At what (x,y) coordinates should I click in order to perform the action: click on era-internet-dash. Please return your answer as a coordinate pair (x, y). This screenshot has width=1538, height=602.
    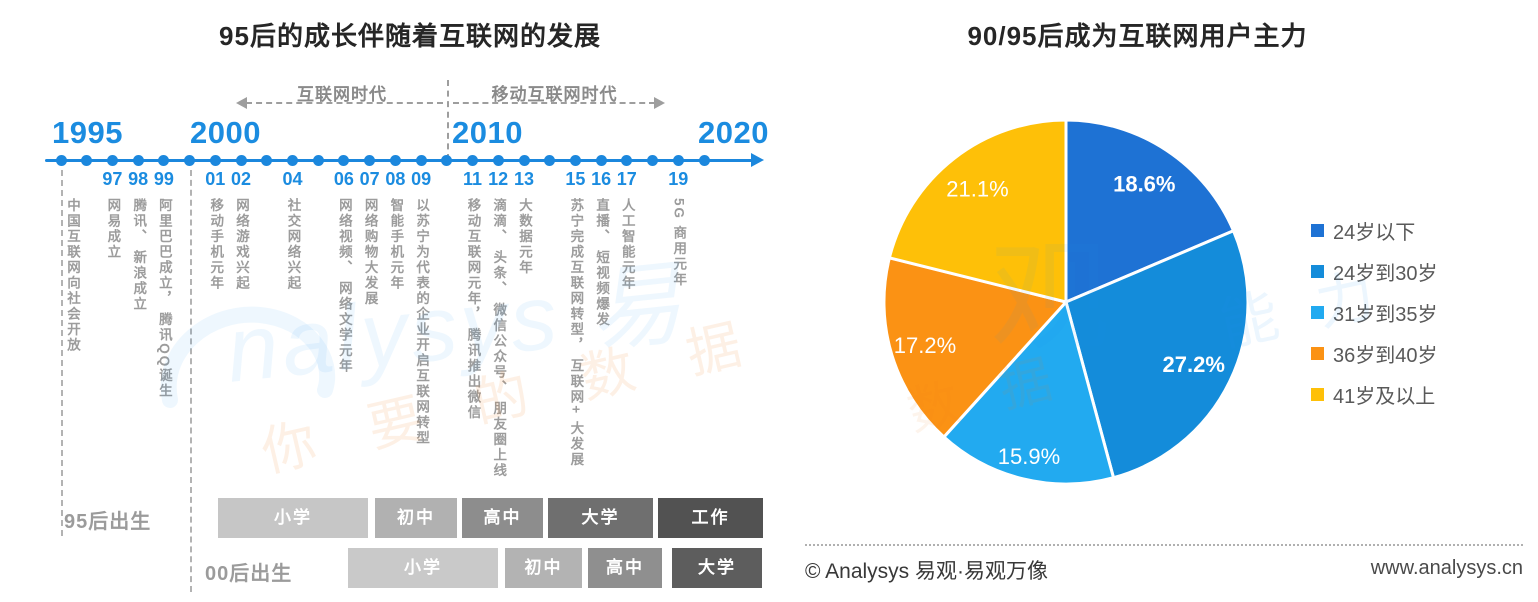
    Looking at the image, I should click on (344, 103).